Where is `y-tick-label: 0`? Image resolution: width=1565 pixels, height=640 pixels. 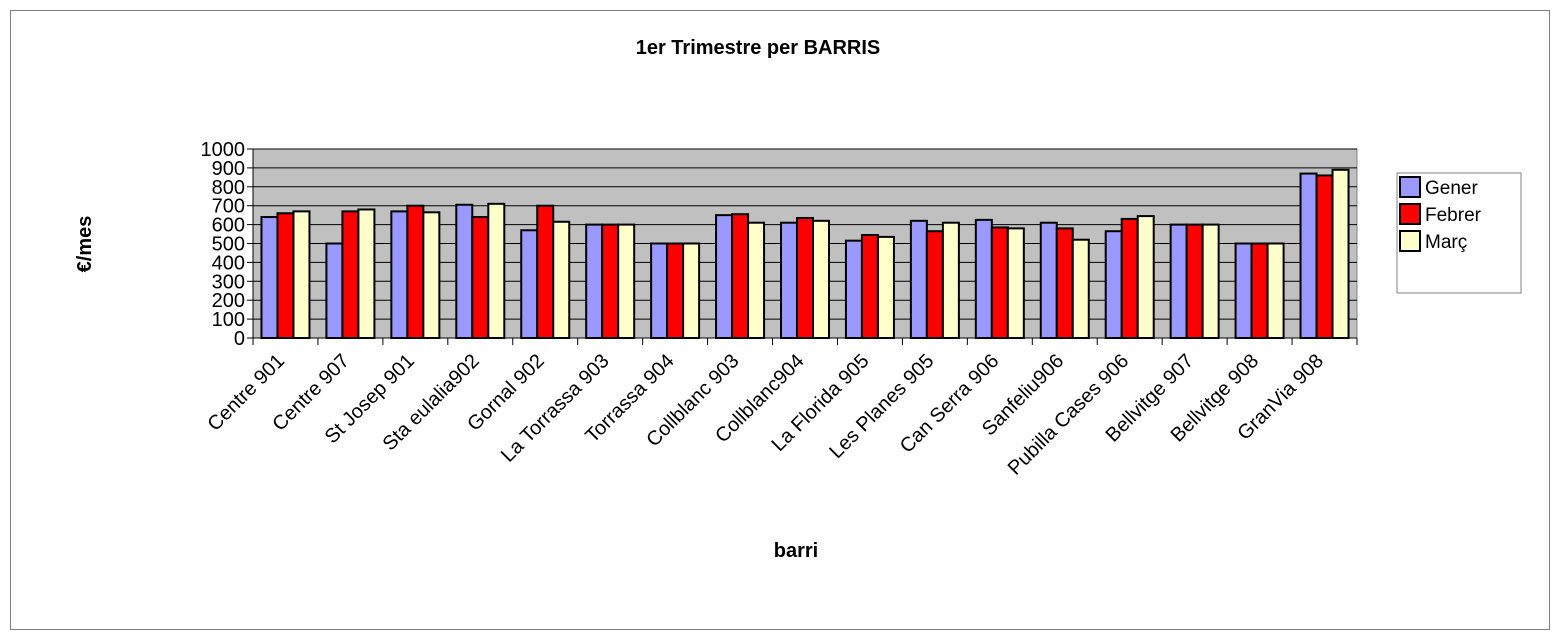 y-tick-label: 0 is located at coordinates (239, 339).